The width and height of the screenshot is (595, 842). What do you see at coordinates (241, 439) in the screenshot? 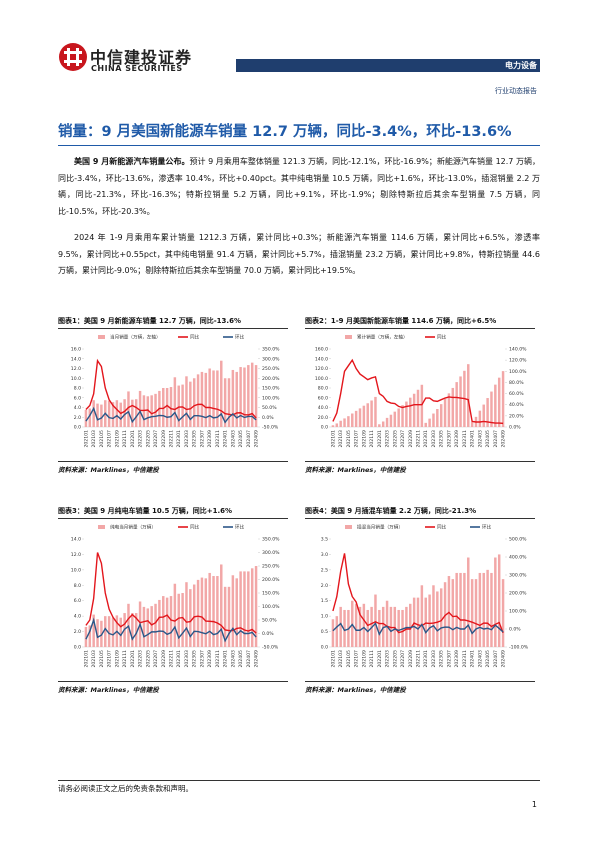
I see `x-tick-label: 202405` at bounding box center [241, 439].